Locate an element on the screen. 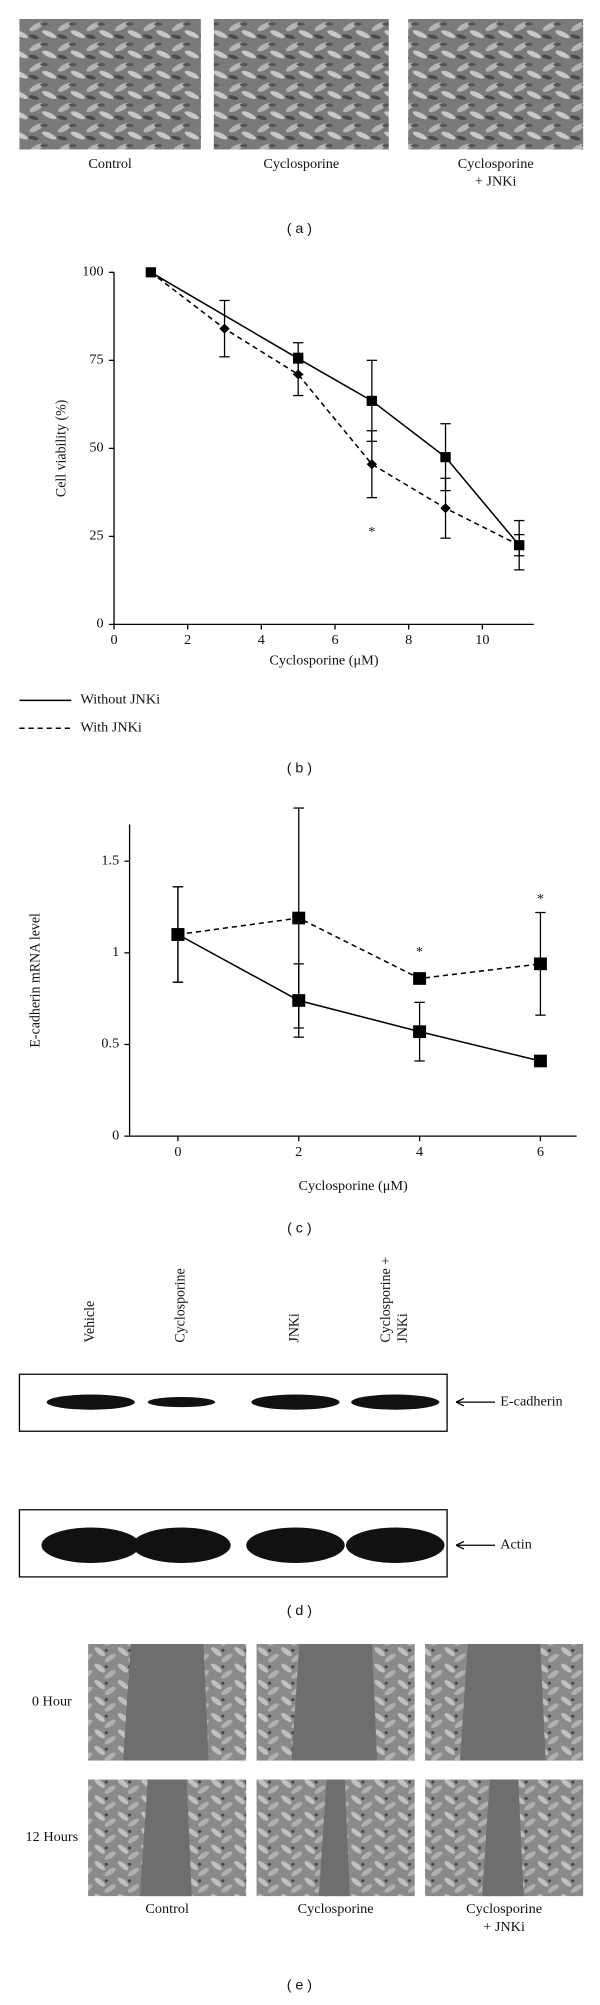 Image resolution: width=600 pixels, height=2005 pixels. lane-label: Vehicle is located at coordinates (90, 1322).